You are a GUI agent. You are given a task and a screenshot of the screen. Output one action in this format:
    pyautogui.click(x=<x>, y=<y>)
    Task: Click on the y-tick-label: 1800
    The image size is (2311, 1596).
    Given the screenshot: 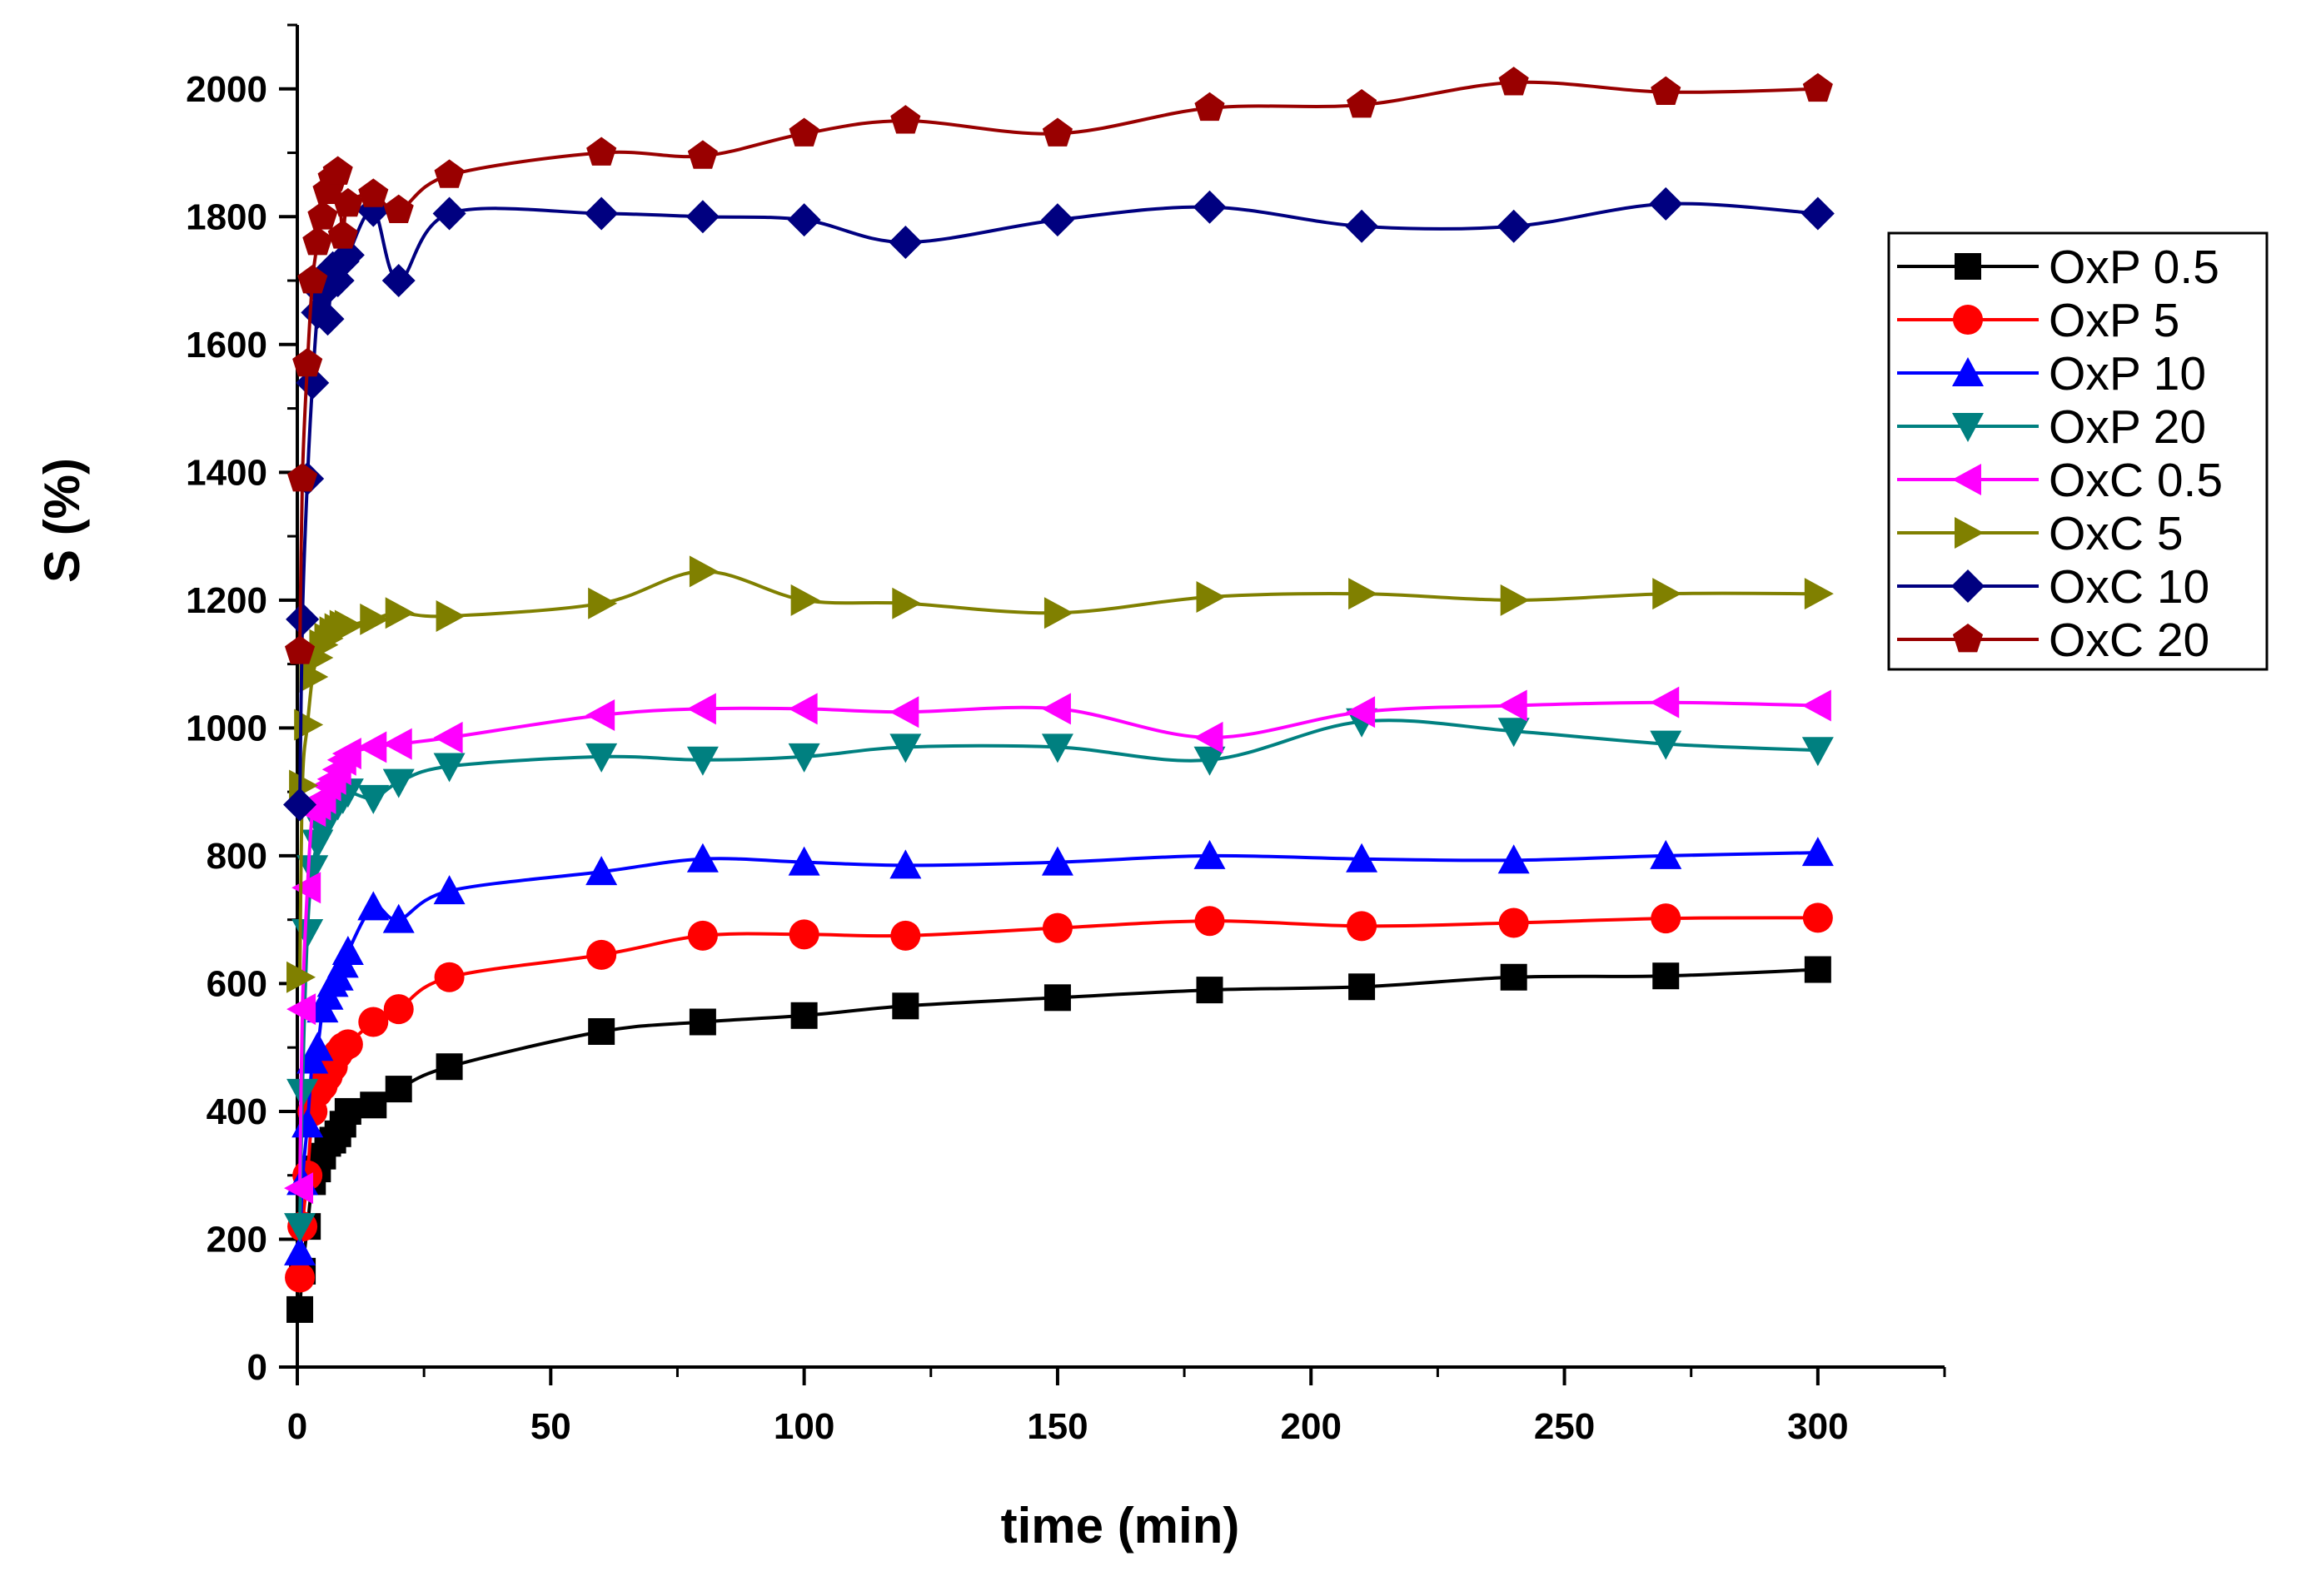 What is the action you would take?
    pyautogui.click(x=226, y=216)
    